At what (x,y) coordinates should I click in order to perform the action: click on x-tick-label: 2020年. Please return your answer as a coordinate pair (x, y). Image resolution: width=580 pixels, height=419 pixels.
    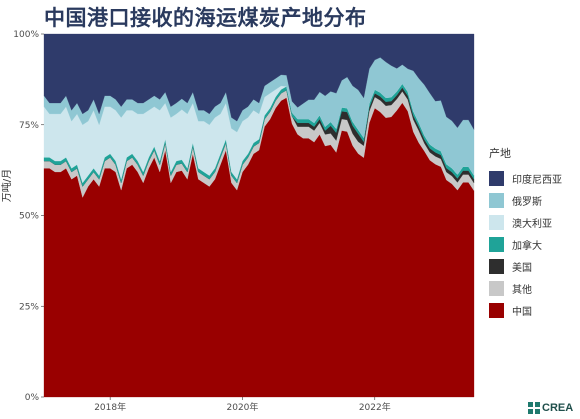
    Looking at the image, I should click on (243, 407).